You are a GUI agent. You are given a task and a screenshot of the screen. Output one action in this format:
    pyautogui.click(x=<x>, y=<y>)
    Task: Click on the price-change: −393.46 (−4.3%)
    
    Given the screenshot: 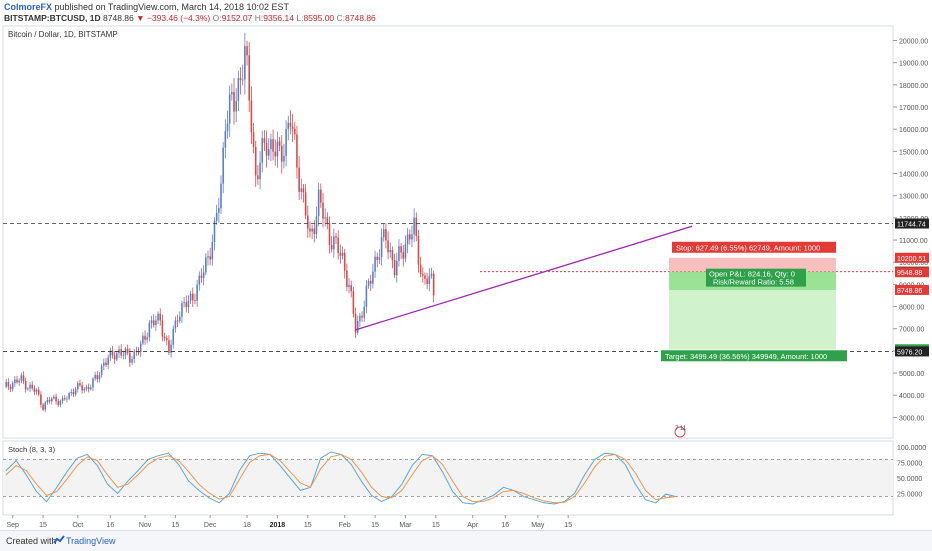 What is the action you would take?
    pyautogui.click(x=178, y=18)
    